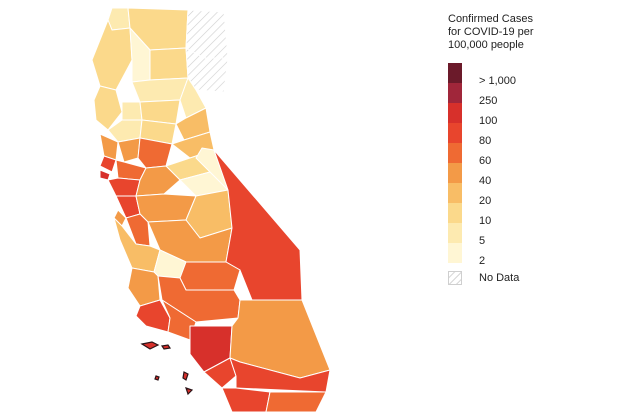 Image resolution: width=618 pixels, height=412 pixels. I want to click on legend-title-line-1: Confirmed Cases, so click(490, 19).